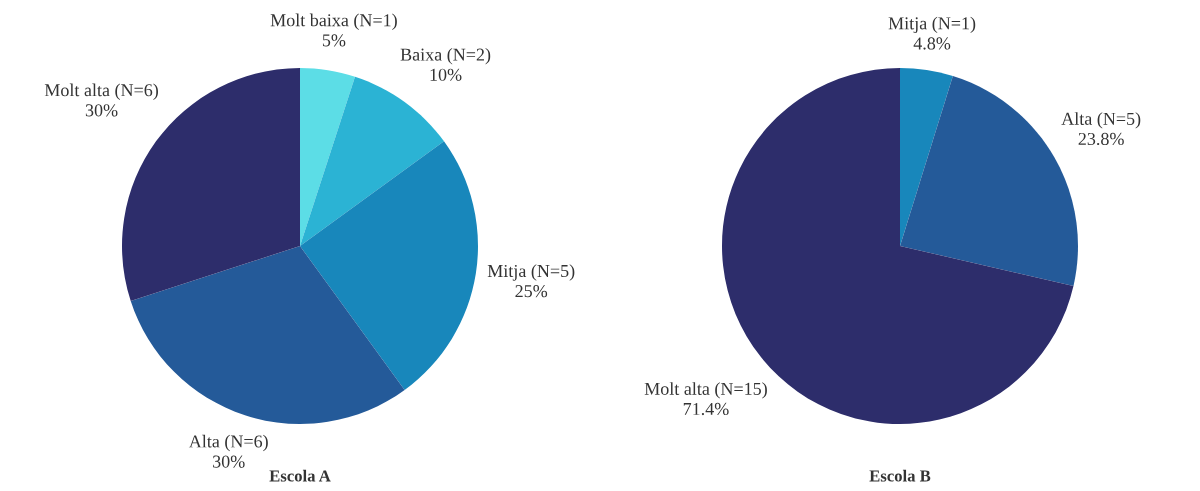 The height and width of the screenshot is (491, 1200). What do you see at coordinates (1101, 120) in the screenshot?
I see `slice-label: Alta (N=5)` at bounding box center [1101, 120].